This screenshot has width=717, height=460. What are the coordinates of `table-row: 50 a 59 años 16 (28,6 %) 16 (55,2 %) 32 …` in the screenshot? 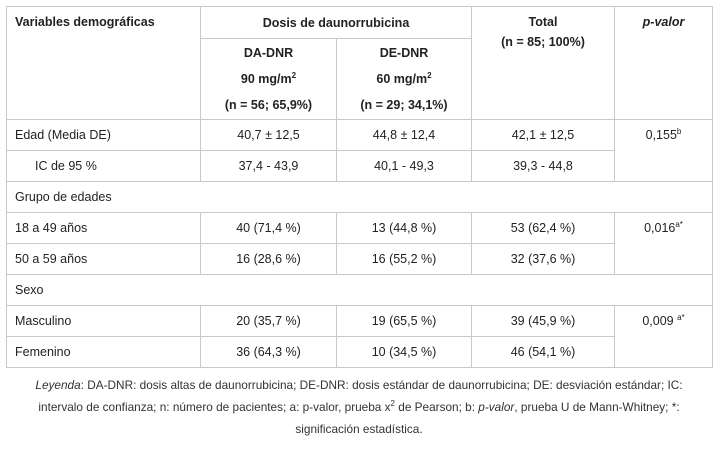 It's located at (359, 259).